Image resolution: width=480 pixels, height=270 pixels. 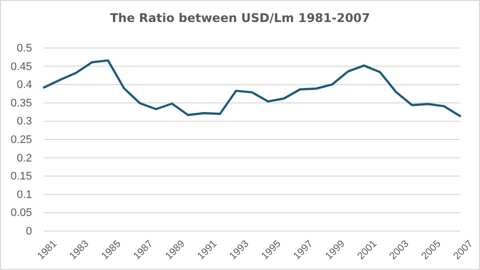 What do you see at coordinates (29, 232) in the screenshot?
I see `y-tick-label: 0` at bounding box center [29, 232].